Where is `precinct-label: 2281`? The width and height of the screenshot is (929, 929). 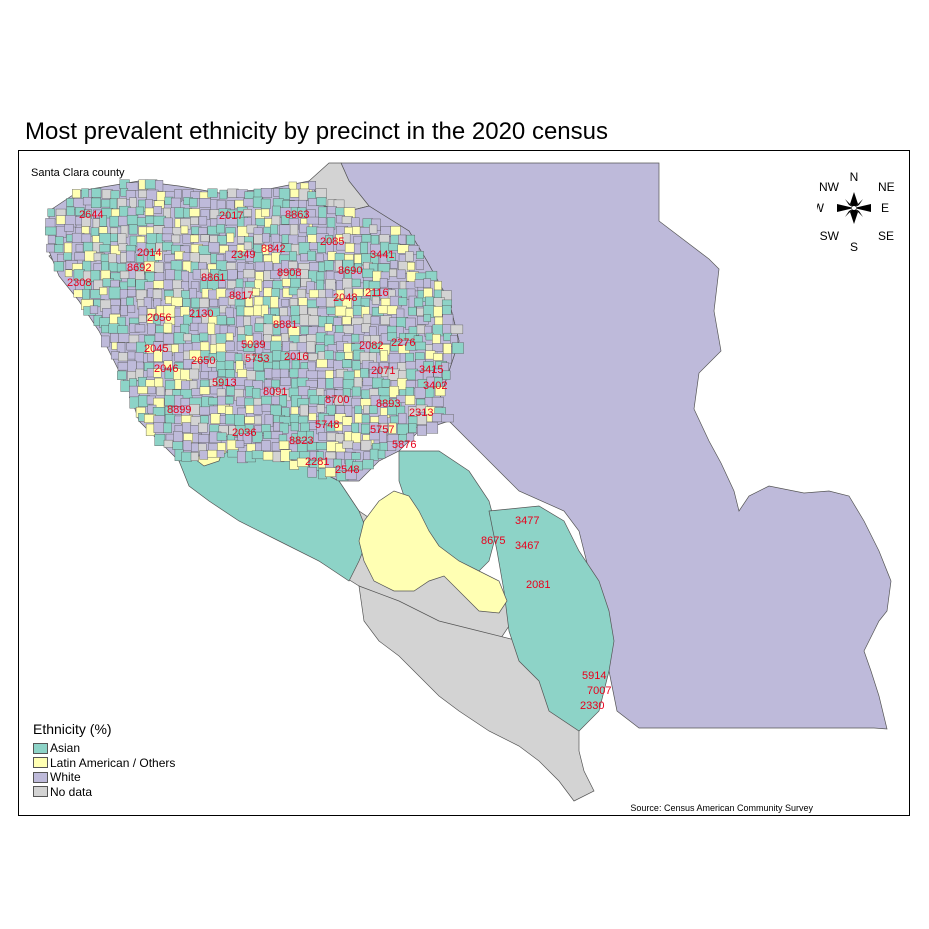
precinct-label: 2281 is located at coordinates (317, 462).